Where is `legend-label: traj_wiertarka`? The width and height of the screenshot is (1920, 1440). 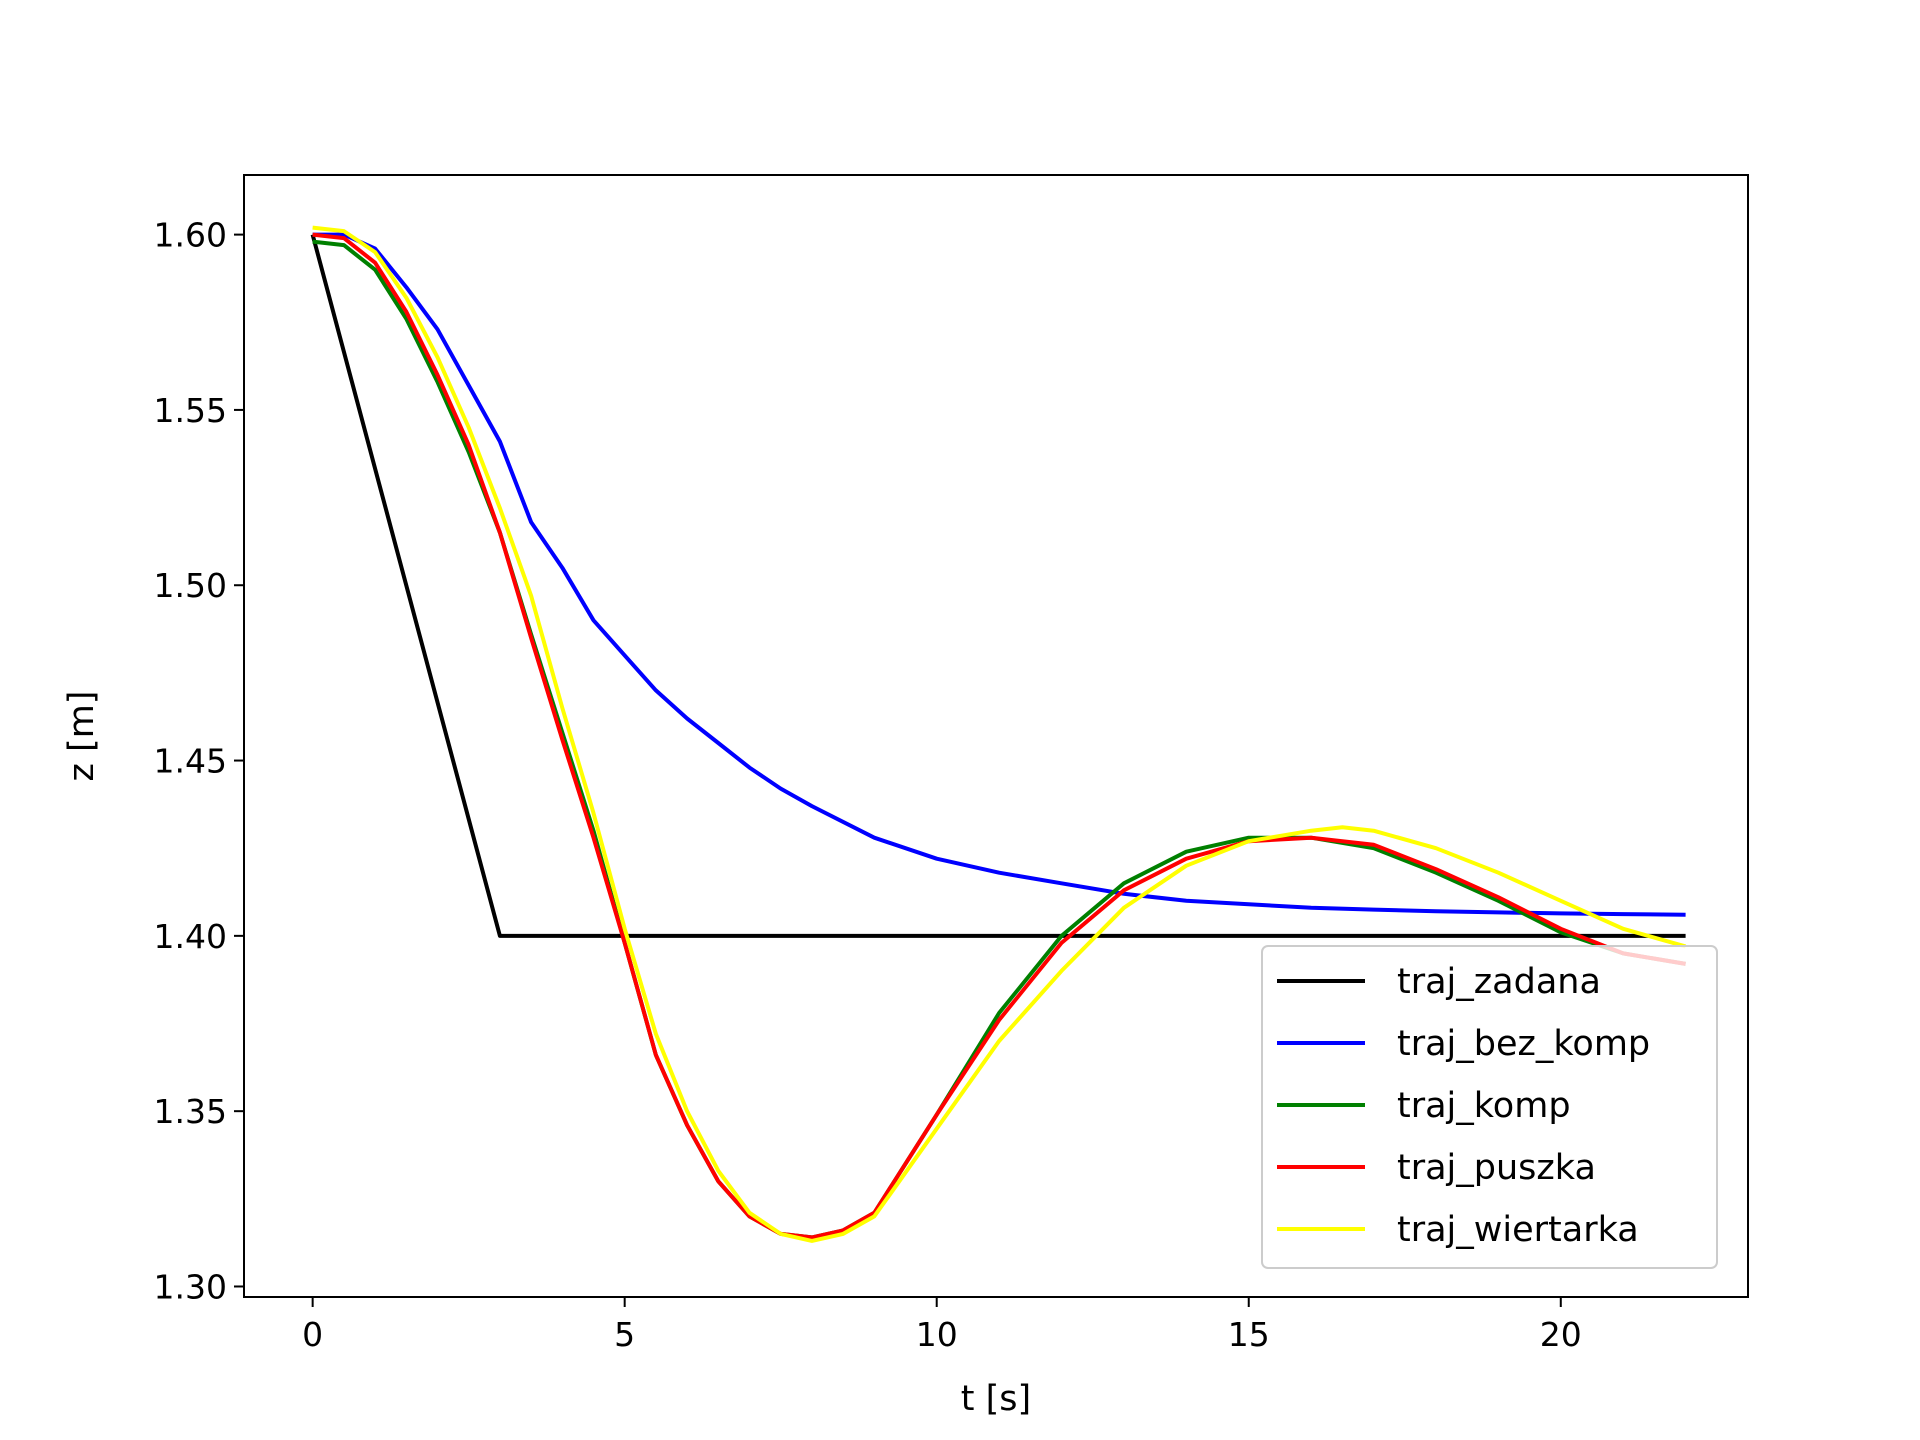
legend-label: traj_wiertarka is located at coordinates (1518, 1230).